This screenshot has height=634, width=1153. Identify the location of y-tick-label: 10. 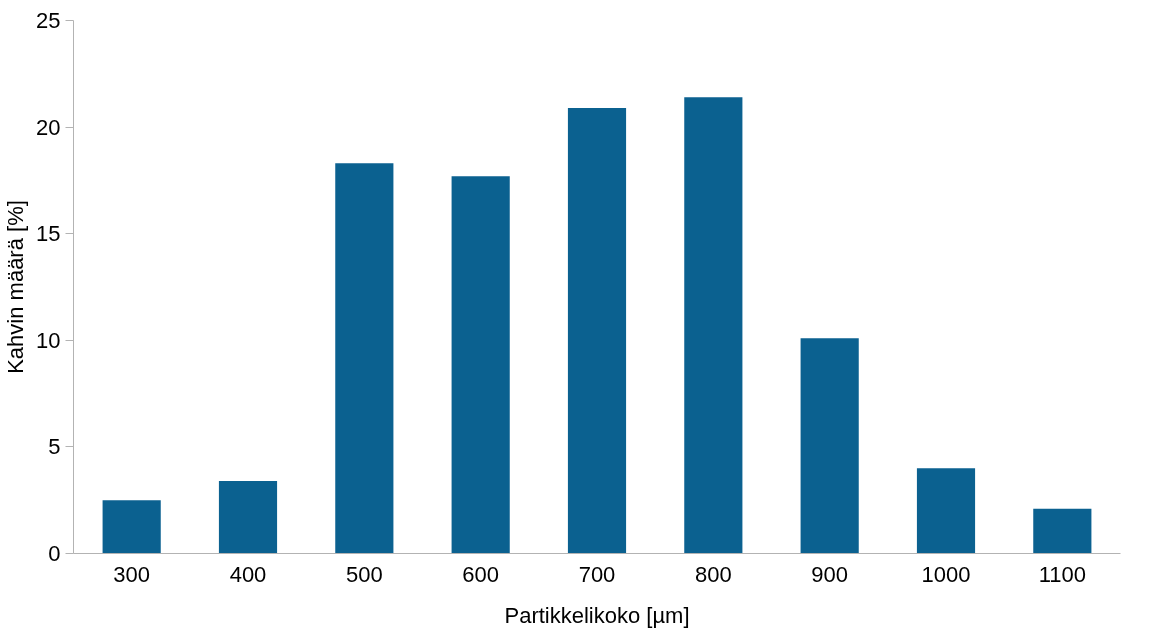
(48, 340).